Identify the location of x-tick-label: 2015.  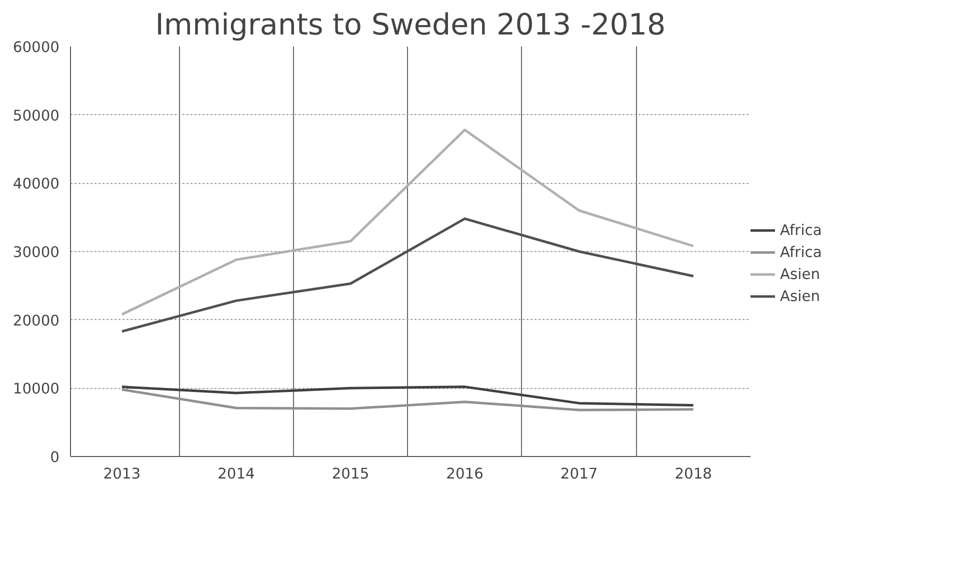
(351, 474).